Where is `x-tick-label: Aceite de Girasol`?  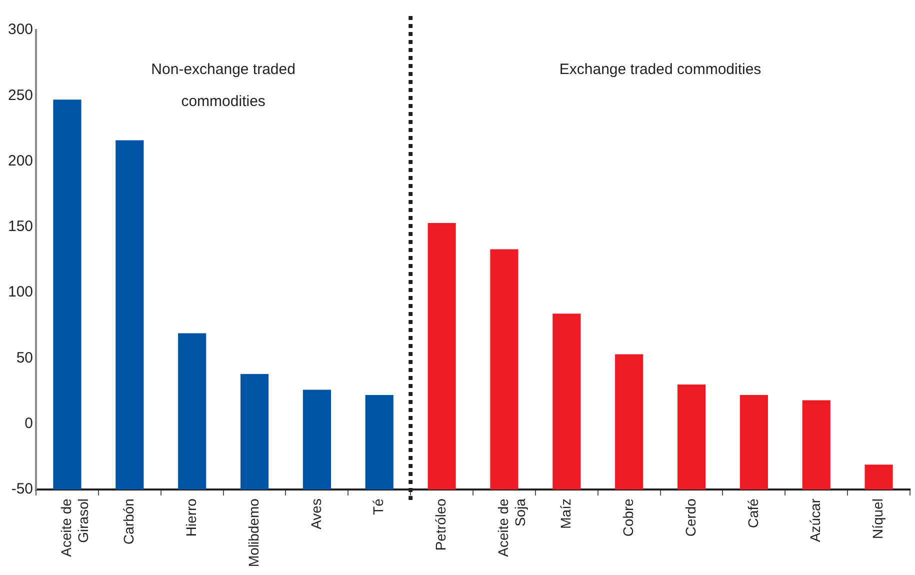
x-tick-label: Aceite de Girasol is located at coordinates (74, 527).